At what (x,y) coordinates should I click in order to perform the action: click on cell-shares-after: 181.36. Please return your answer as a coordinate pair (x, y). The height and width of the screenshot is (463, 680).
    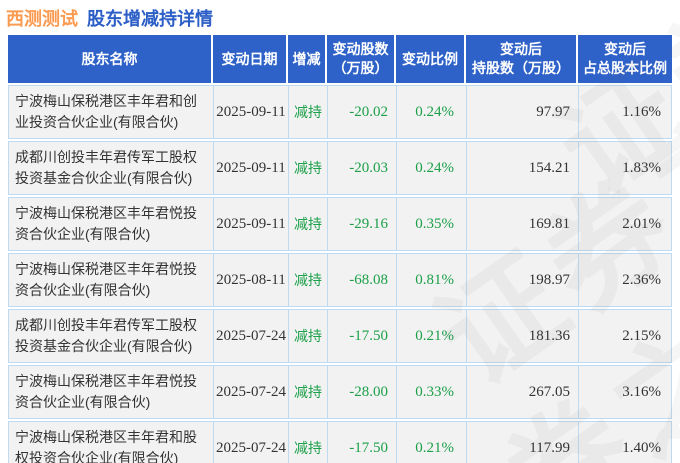
    Looking at the image, I should click on (522, 336).